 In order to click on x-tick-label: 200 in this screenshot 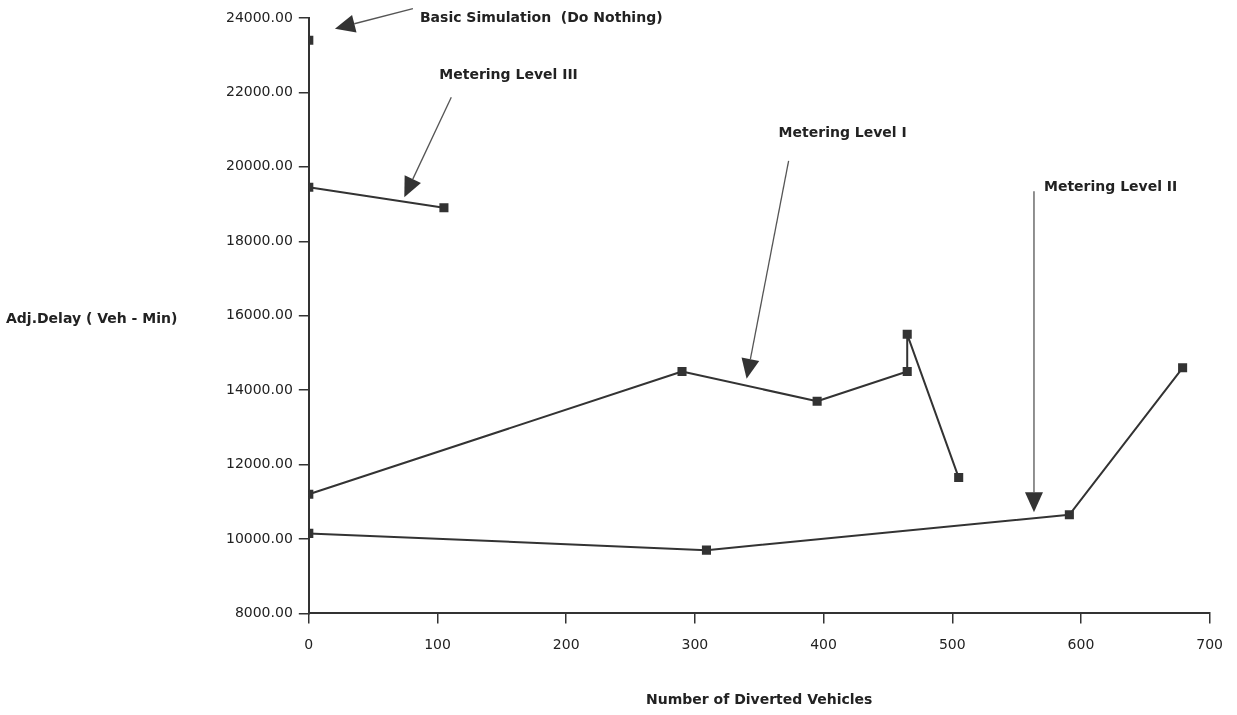, I will do `click(566, 644)`.